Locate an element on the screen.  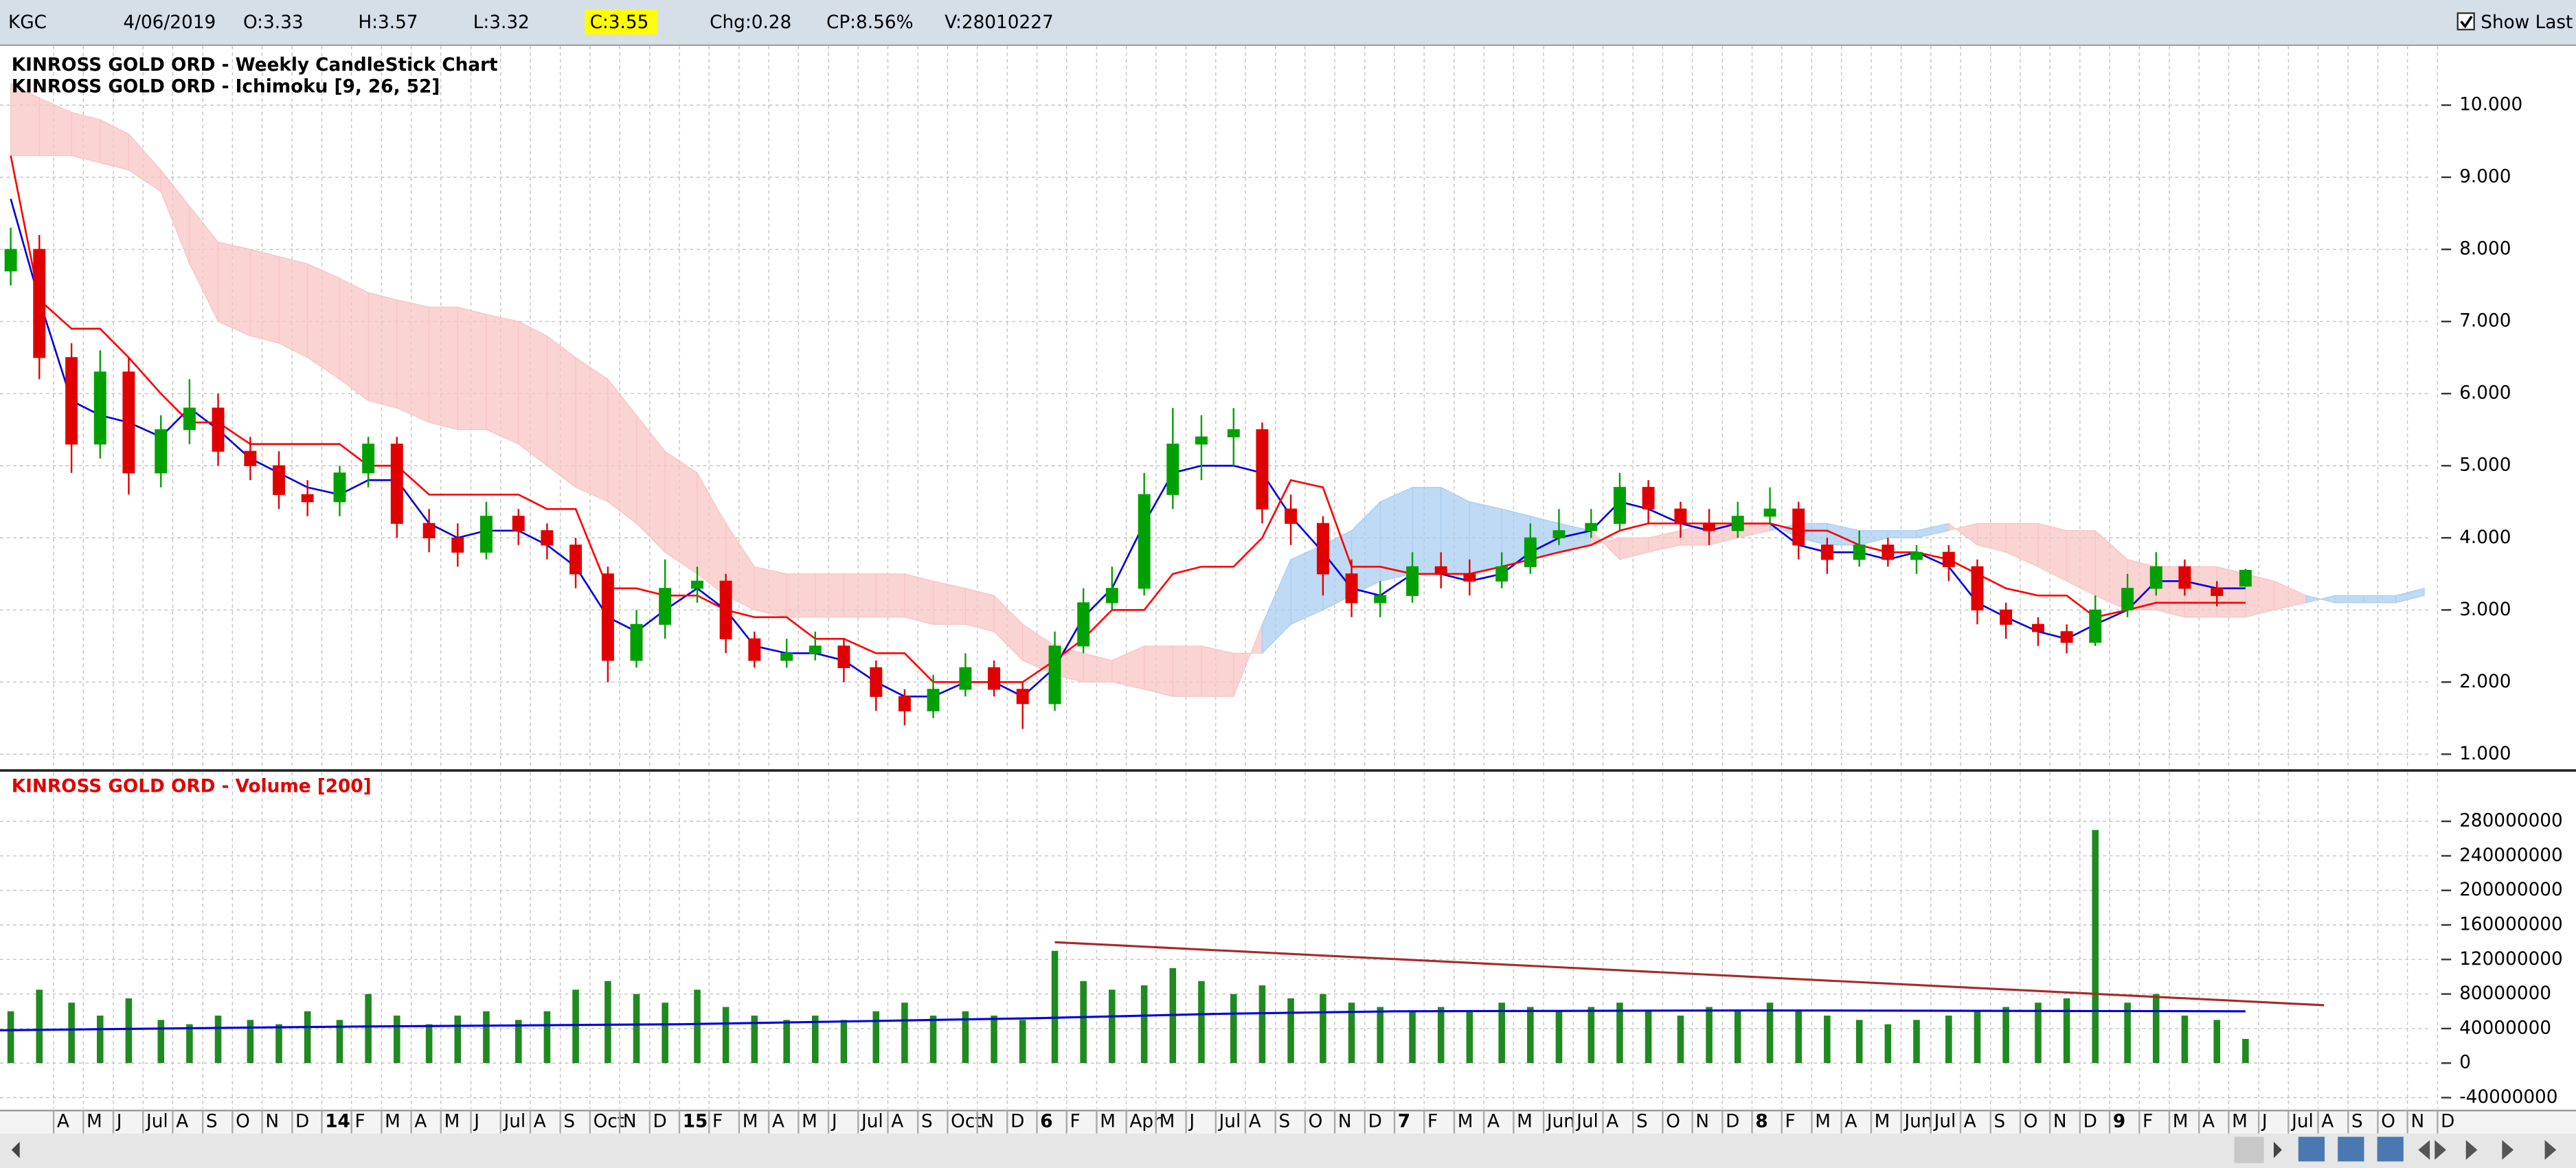
y-tick-label: 8.000 is located at coordinates (2485, 249).